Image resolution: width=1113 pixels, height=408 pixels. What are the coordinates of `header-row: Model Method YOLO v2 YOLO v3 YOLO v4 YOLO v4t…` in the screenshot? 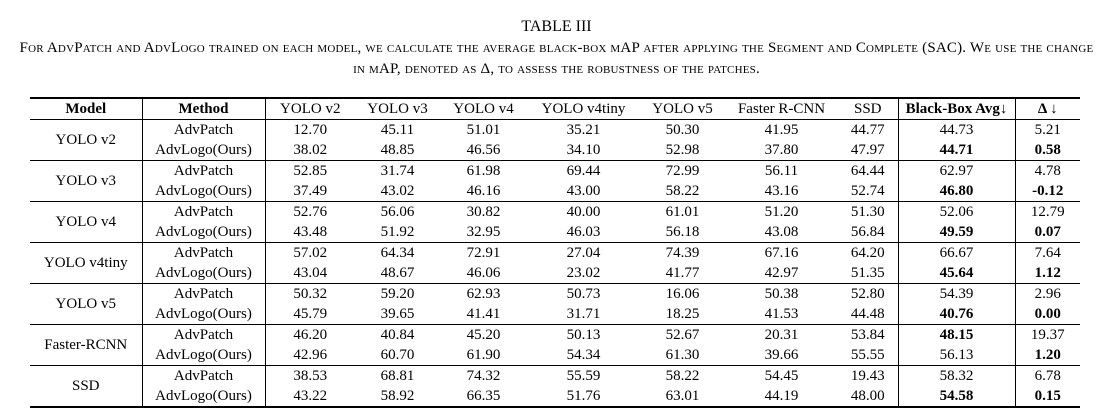 It's located at (555, 109).